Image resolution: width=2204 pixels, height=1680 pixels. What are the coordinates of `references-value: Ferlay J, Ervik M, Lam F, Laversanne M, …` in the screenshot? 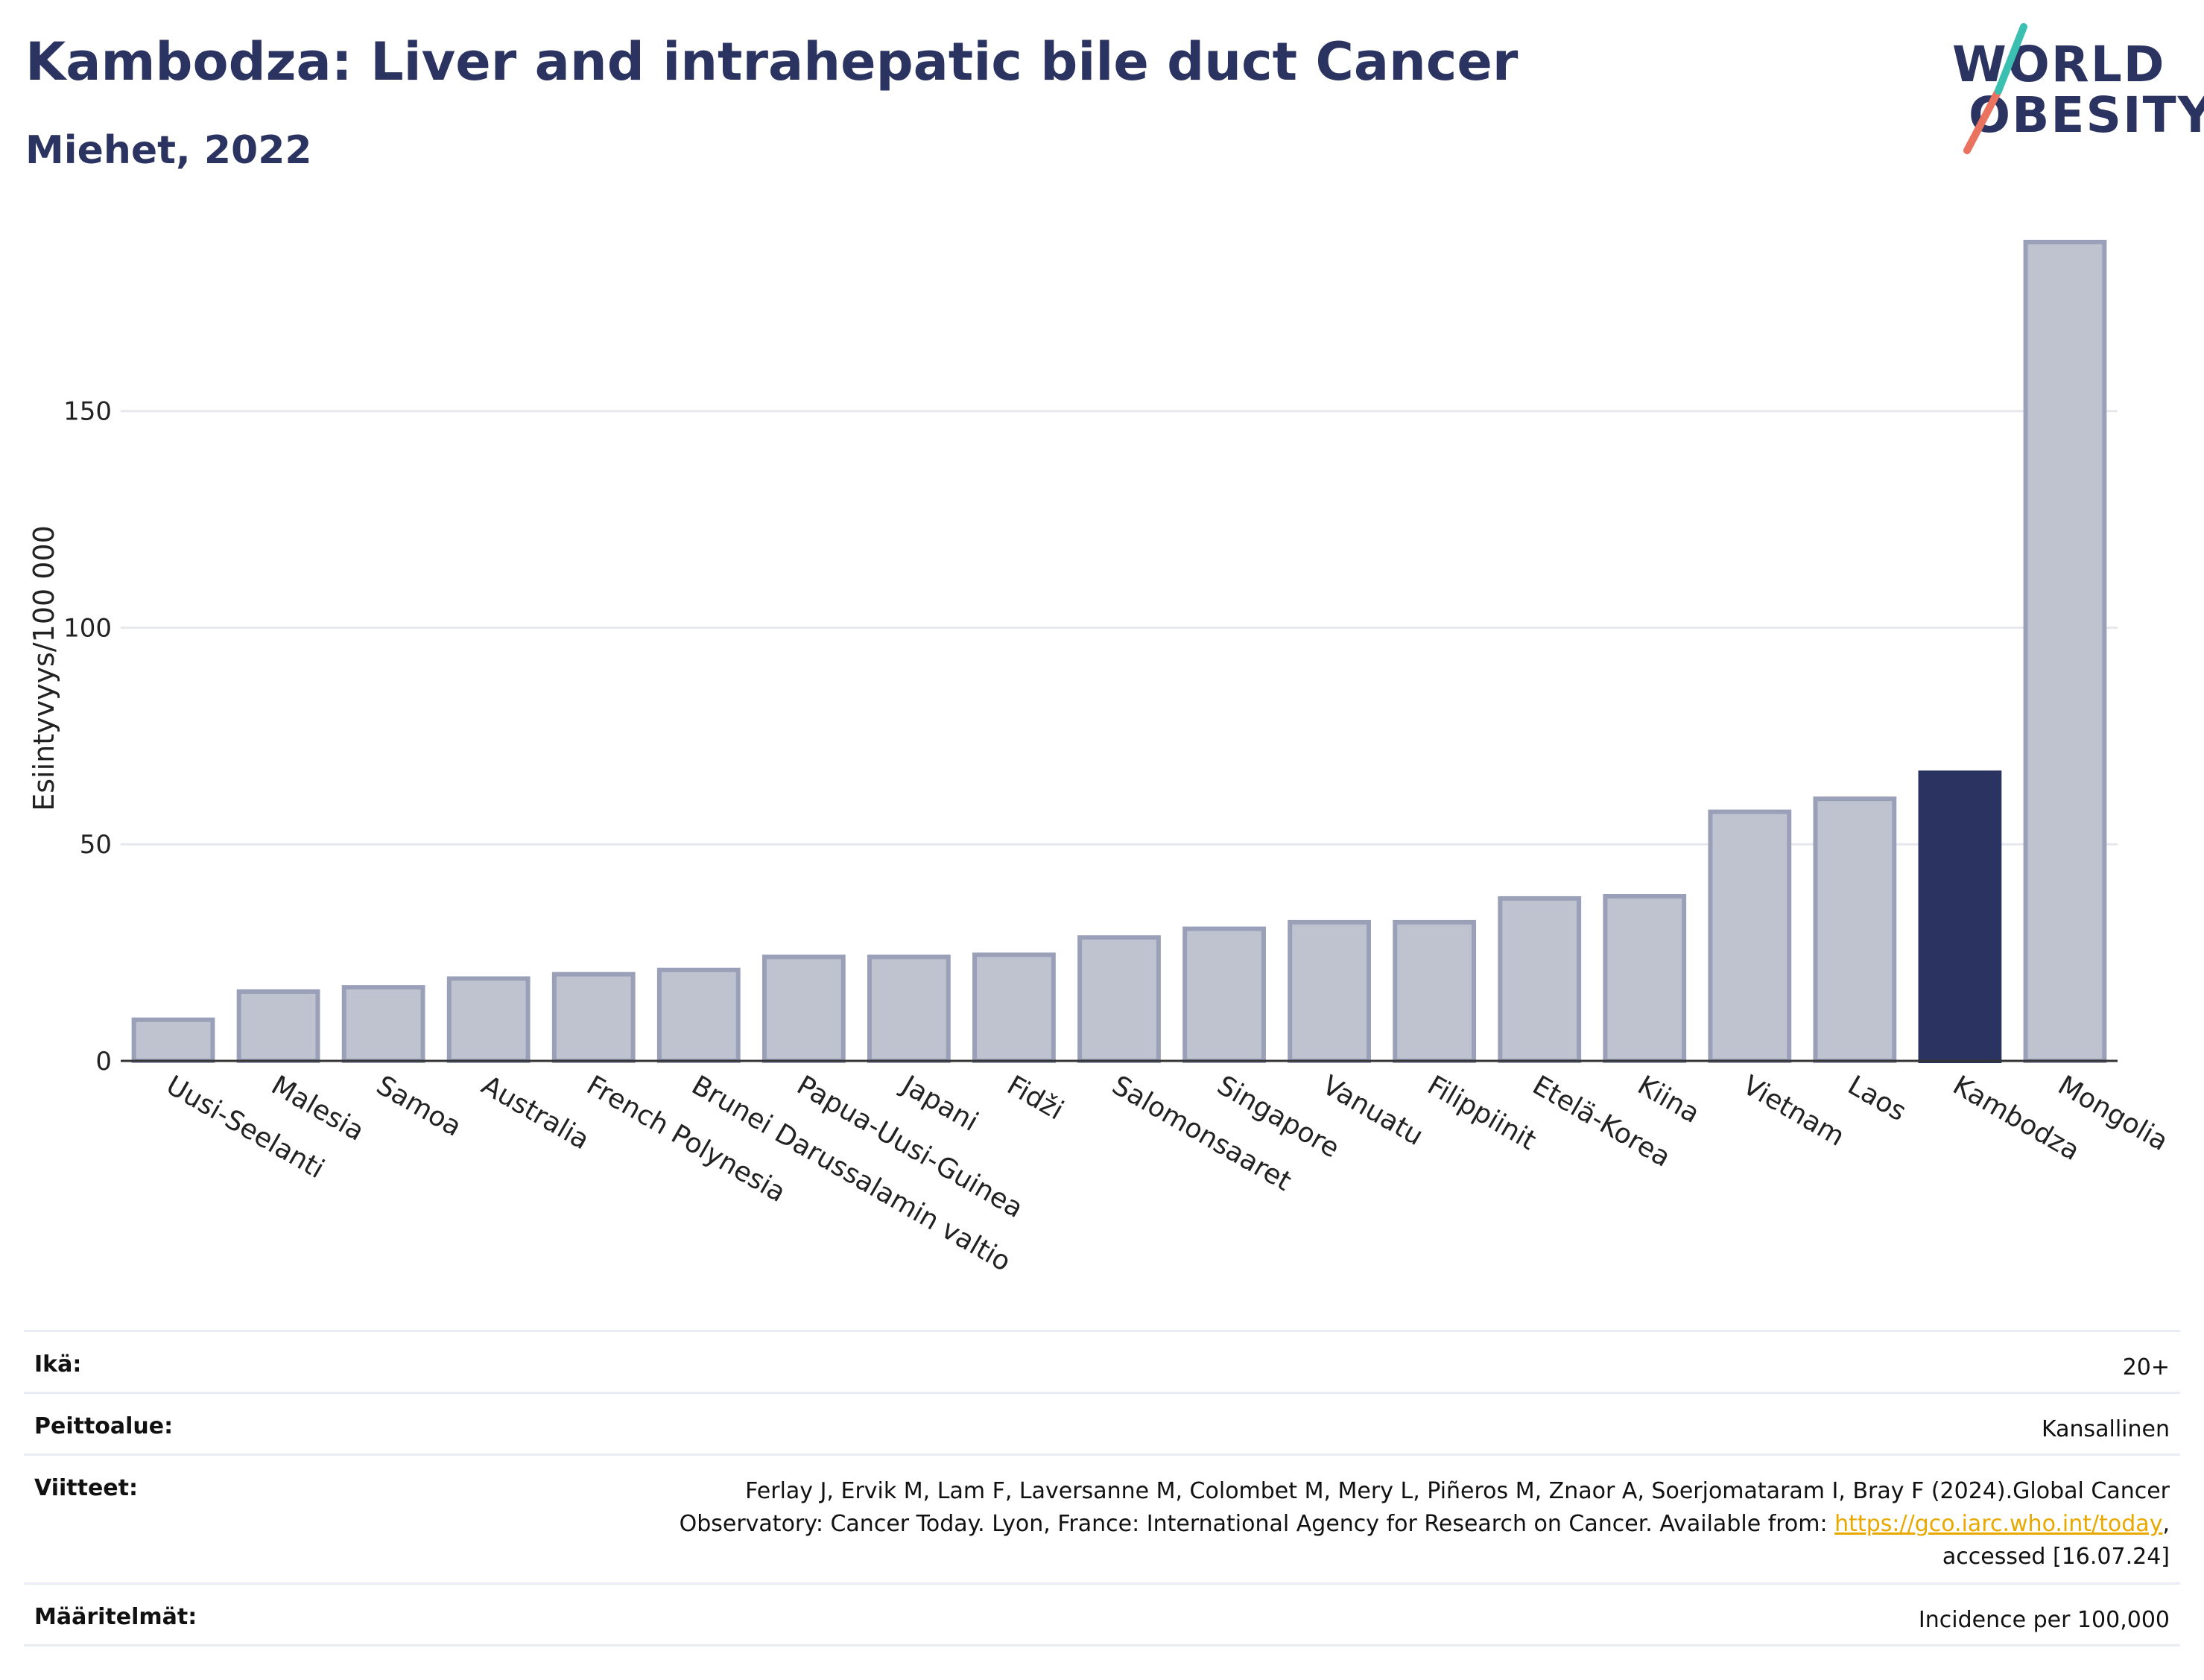 It's located at (1387, 1524).